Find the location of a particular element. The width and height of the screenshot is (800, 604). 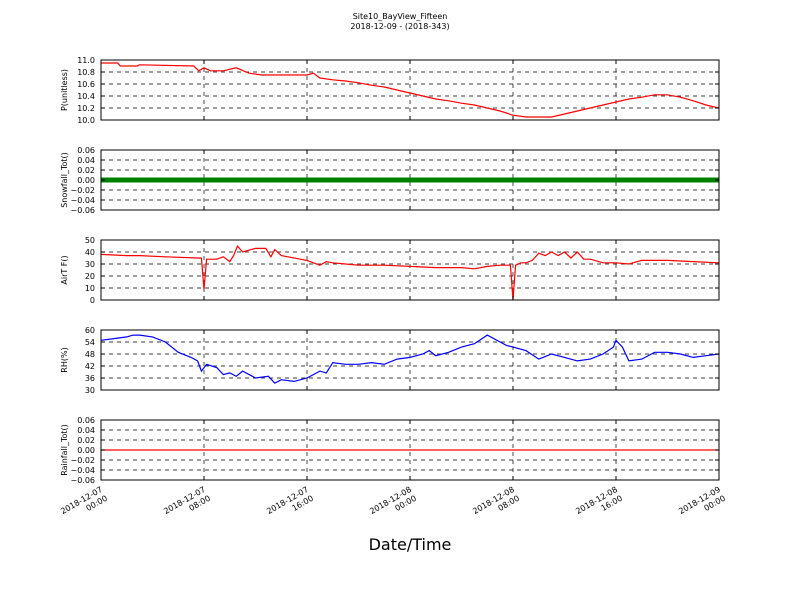

panel-3: 0 10 20 30 40 50 AirT F() is located at coordinates (390, 270).